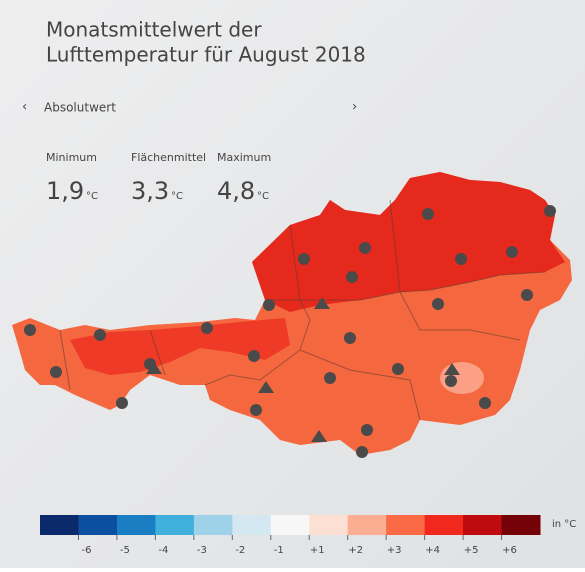 The height and width of the screenshot is (572, 585). What do you see at coordinates (65, 191) in the screenshot?
I see `stat-value: 1,9` at bounding box center [65, 191].